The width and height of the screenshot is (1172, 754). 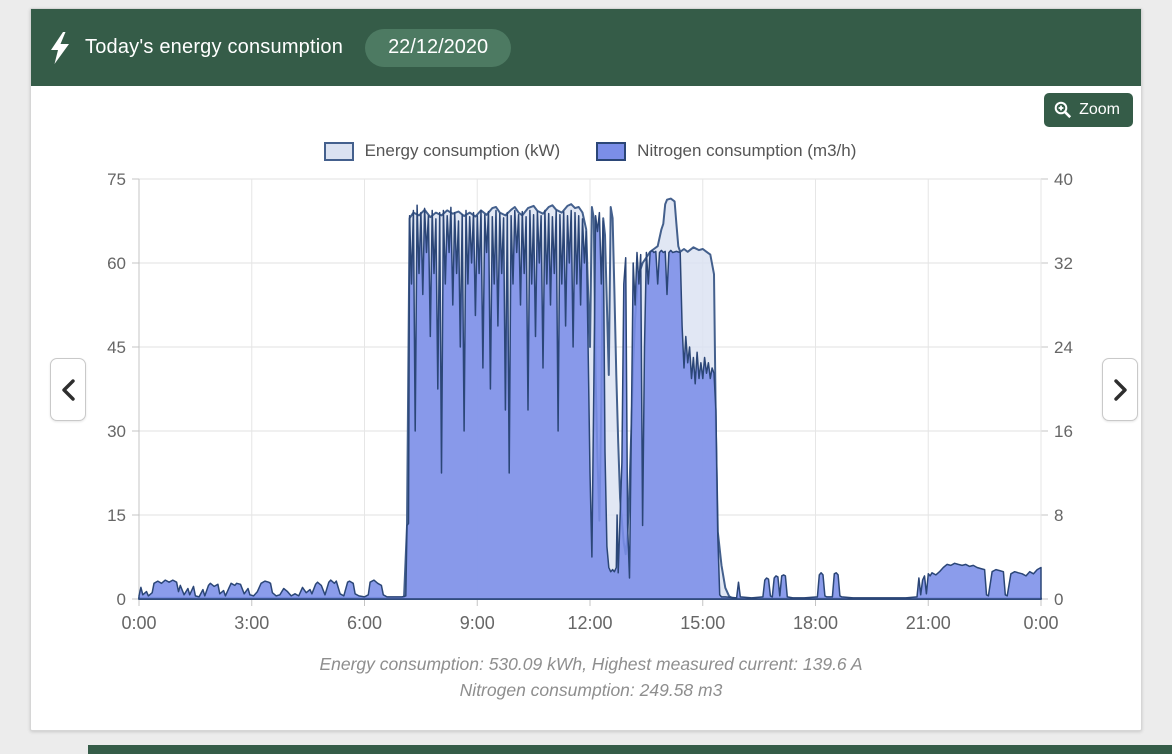 What do you see at coordinates (1063, 179) in the screenshot?
I see `y-axis-right-label: 40` at bounding box center [1063, 179].